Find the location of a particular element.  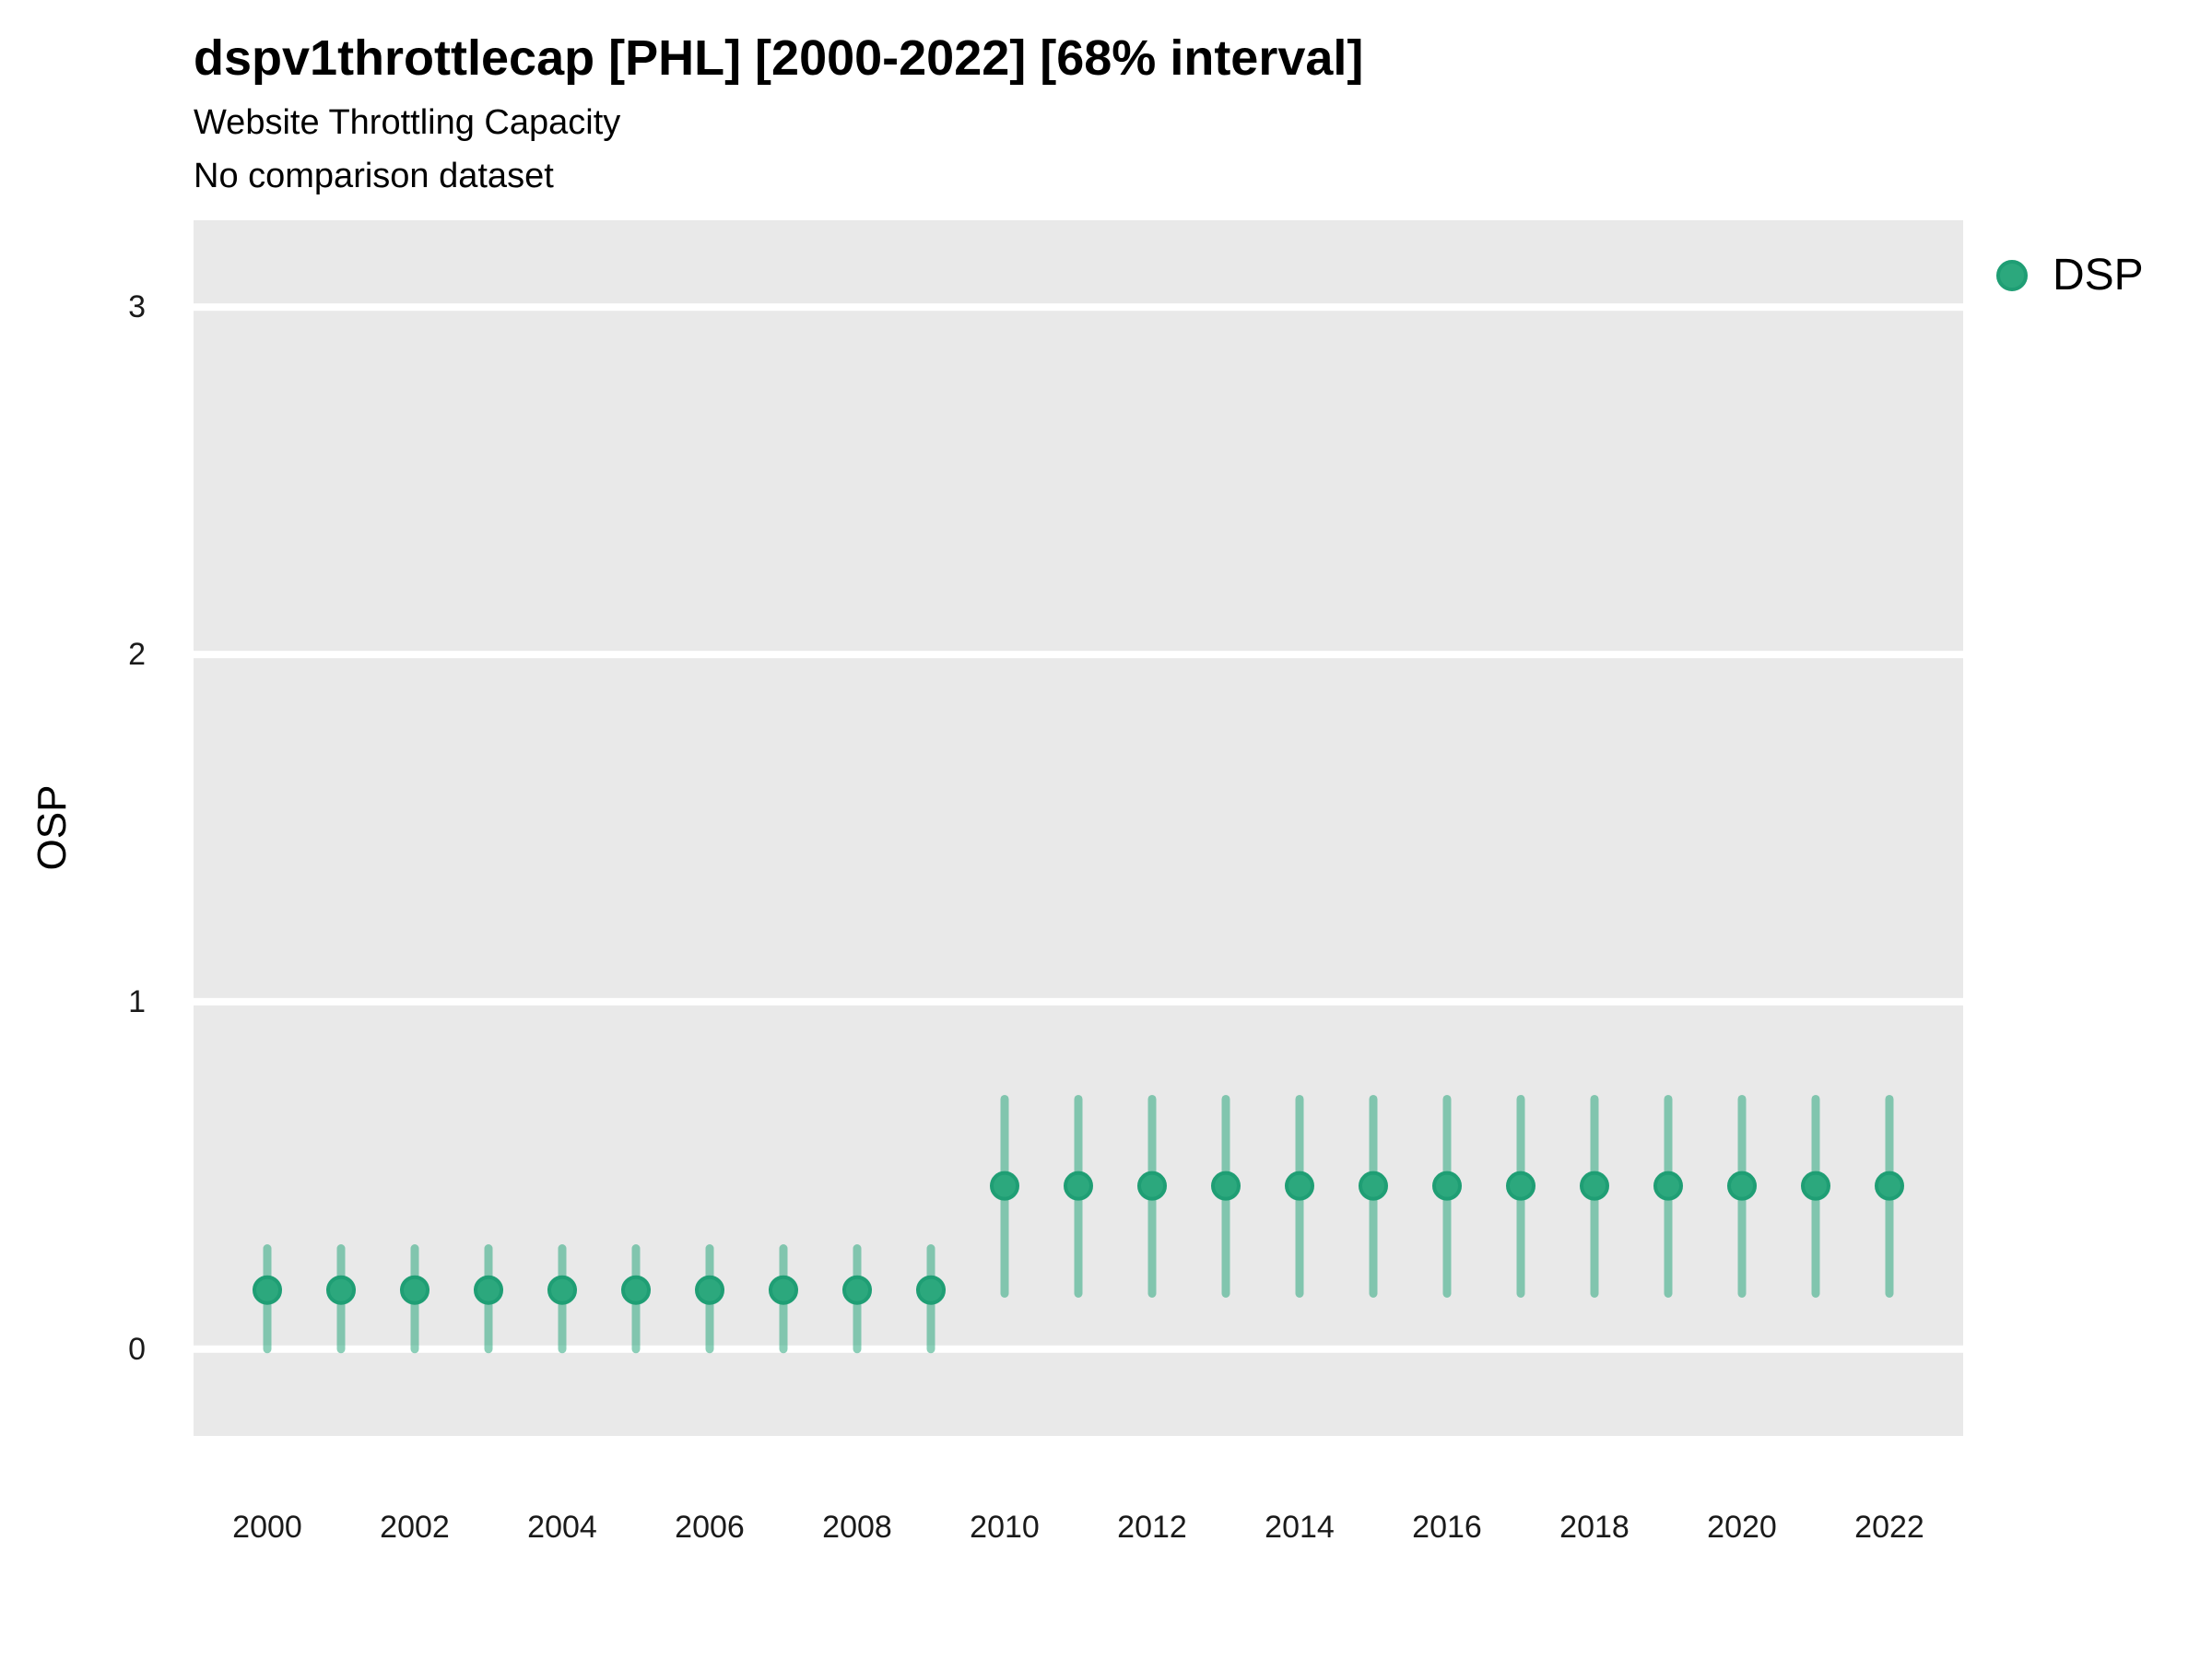

data-point-2002 is located at coordinates (414, 1290).